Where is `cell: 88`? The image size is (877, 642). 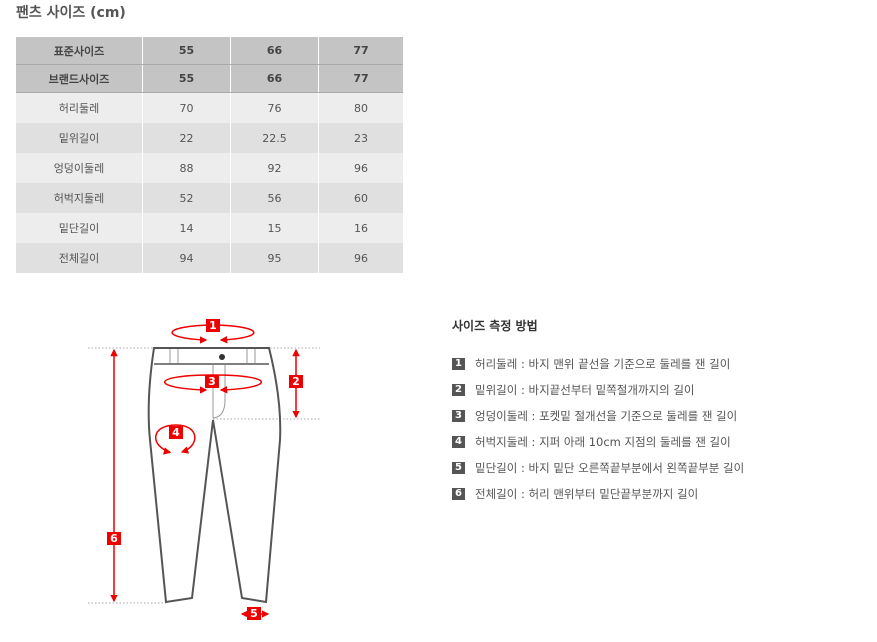
cell: 88 is located at coordinates (186, 168).